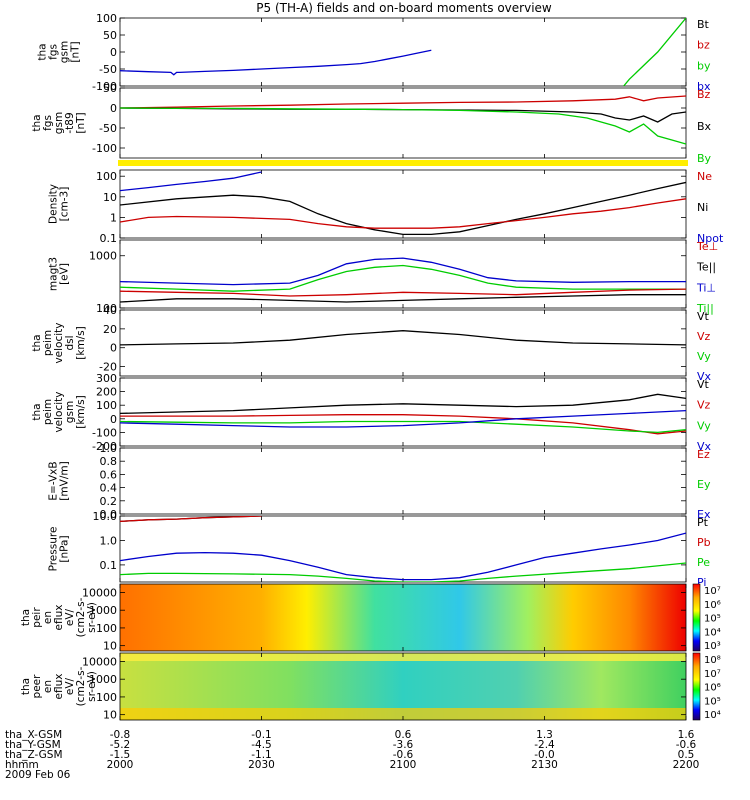  What do you see at coordinates (110, 88) in the screenshot?
I see `y-tick-label: 50` at bounding box center [110, 88].